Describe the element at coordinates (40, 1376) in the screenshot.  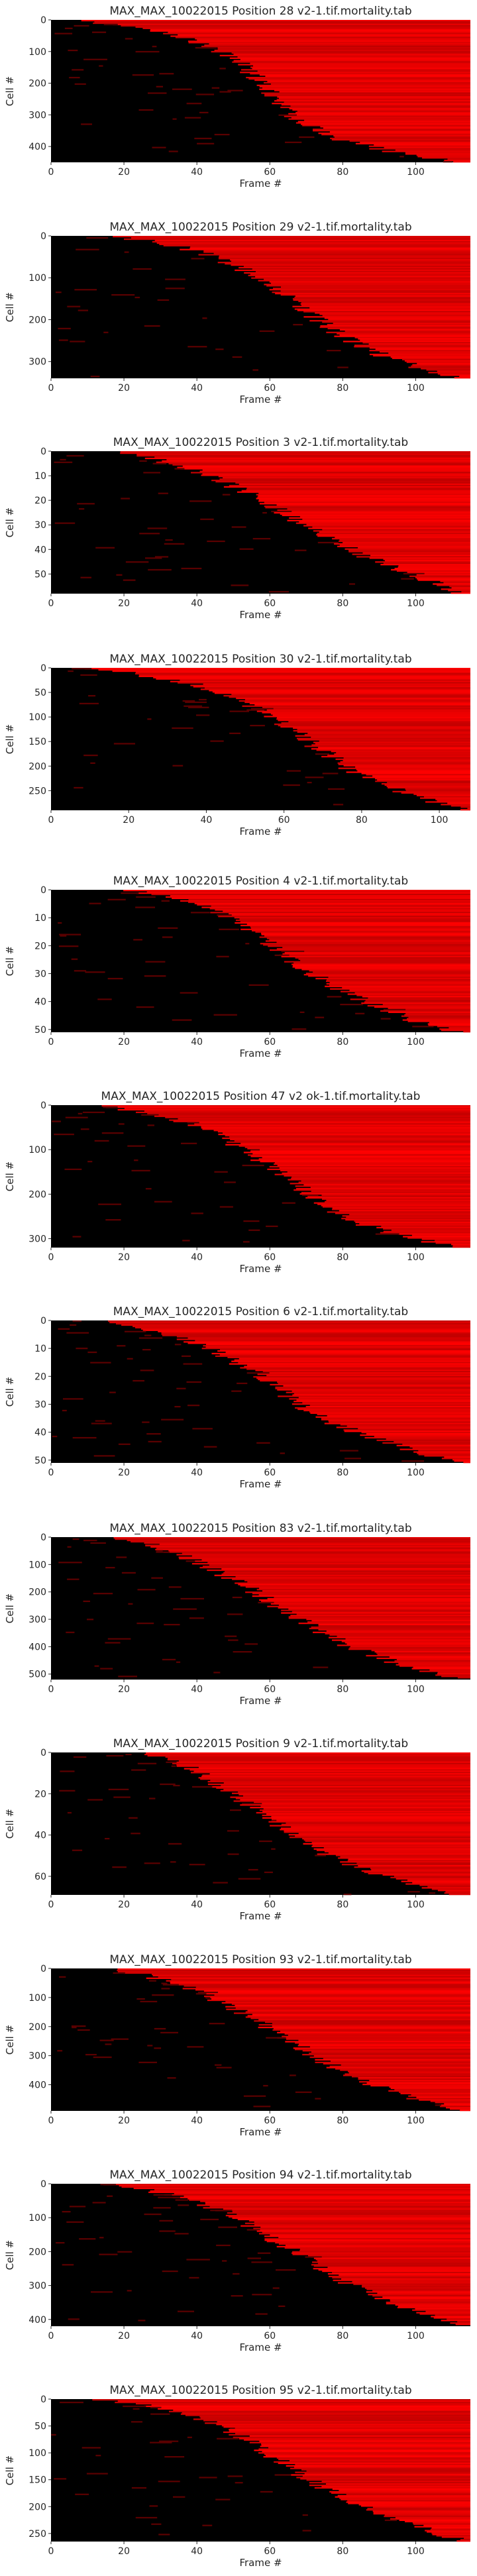
I see `y-tick-label: 20` at that location.